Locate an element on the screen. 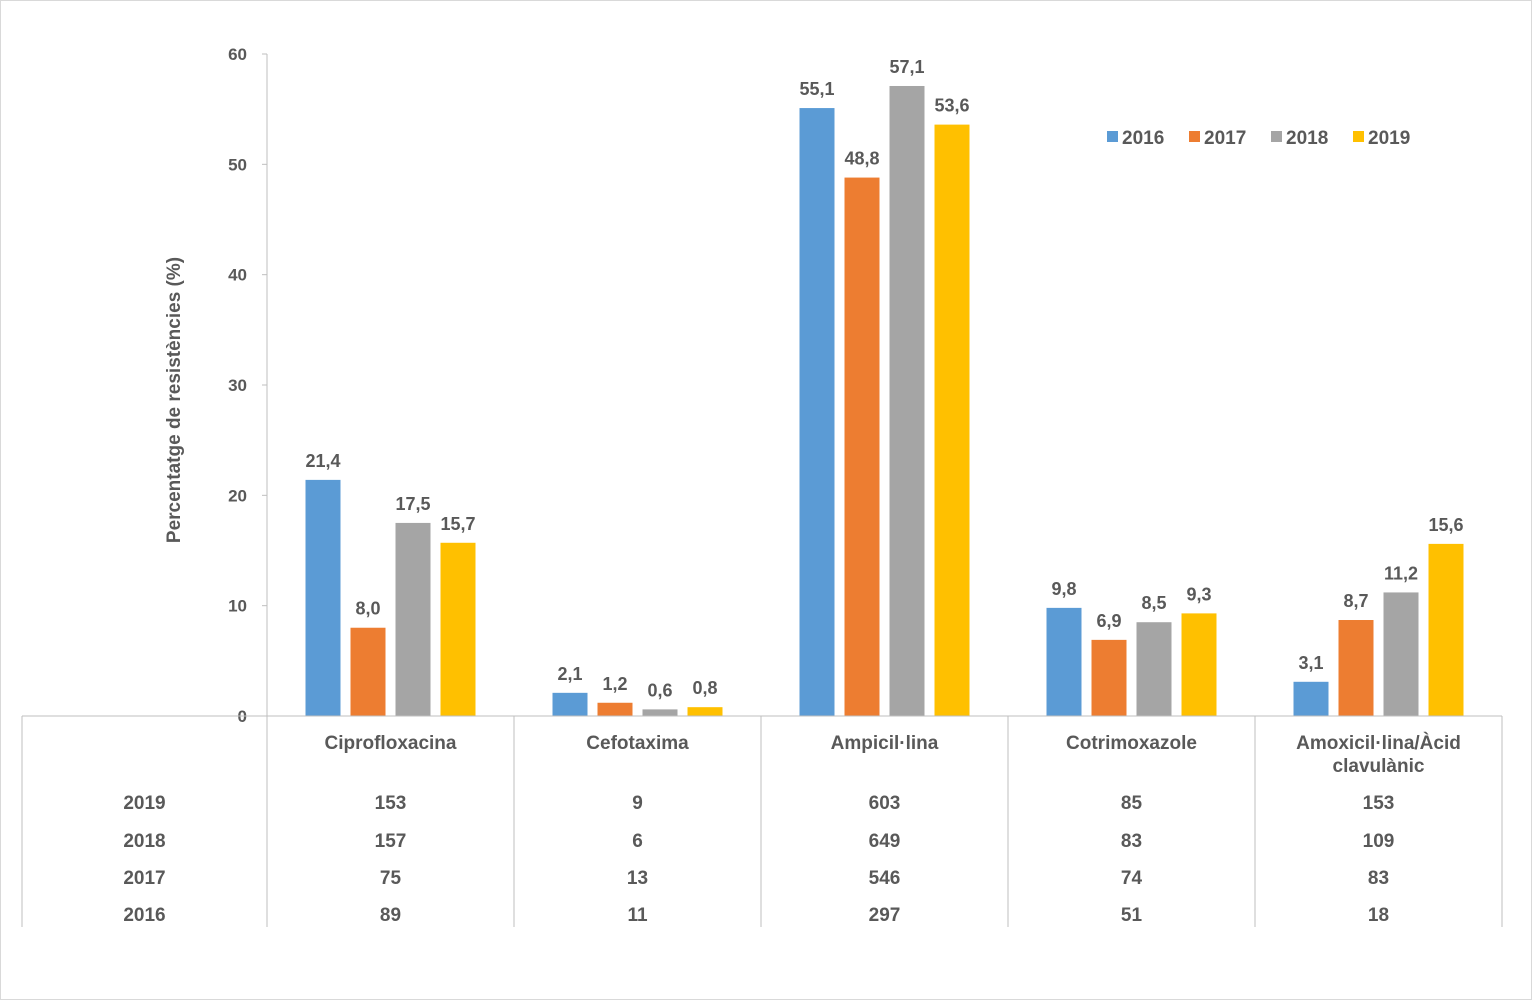 The image size is (1532, 1000). x-category-label: Cotrimoxazole is located at coordinates (1131, 743).